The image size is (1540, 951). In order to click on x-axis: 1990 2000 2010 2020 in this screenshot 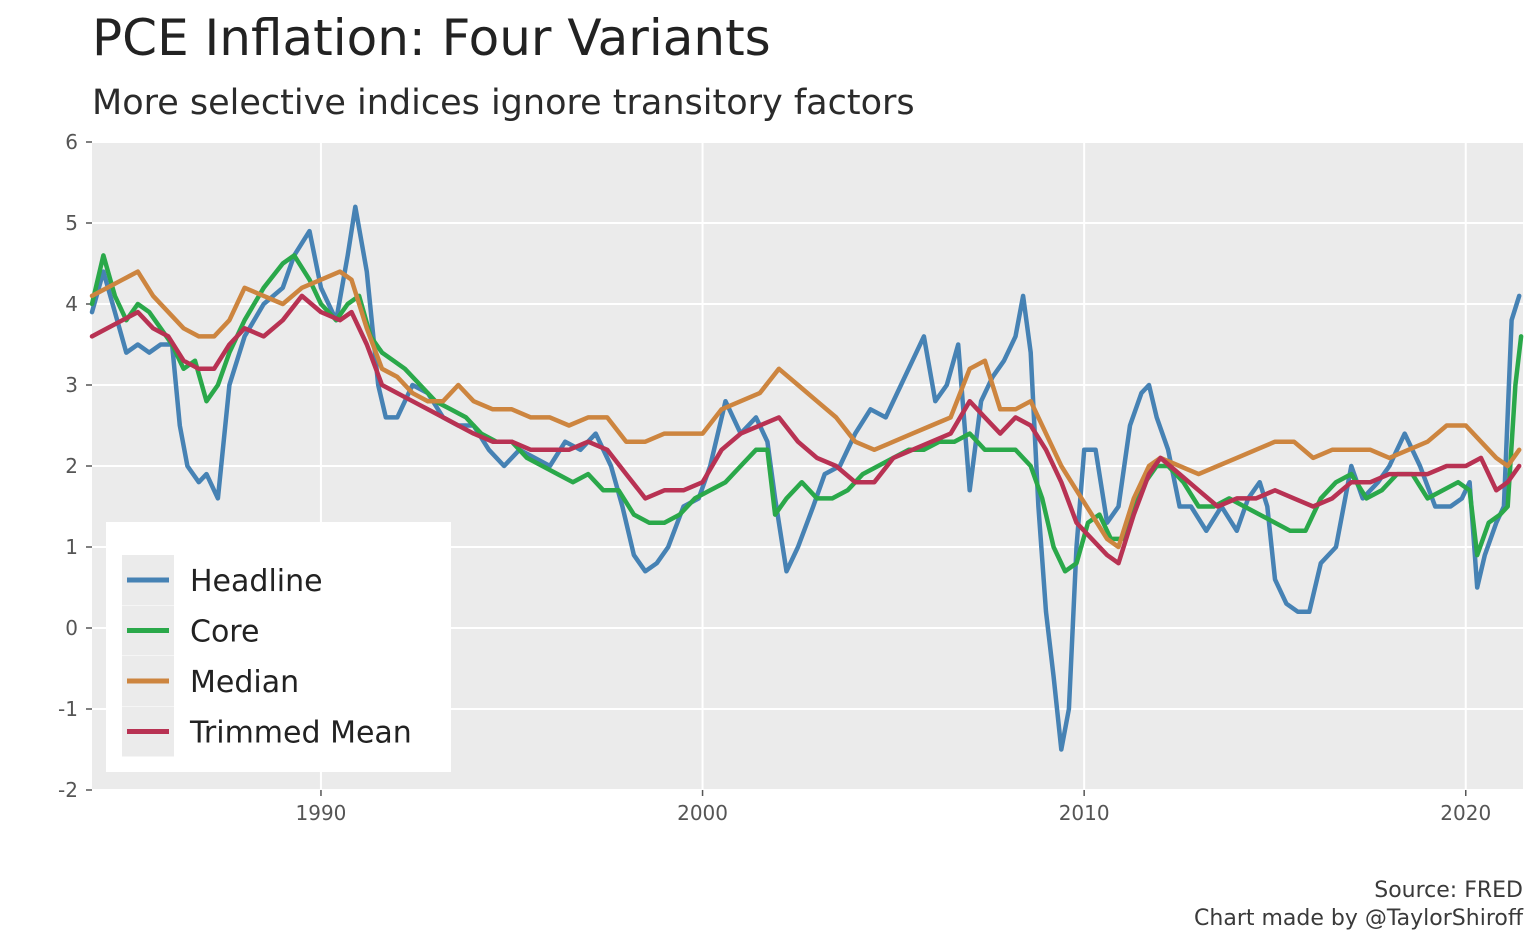, I will do `click(893, 807)`.